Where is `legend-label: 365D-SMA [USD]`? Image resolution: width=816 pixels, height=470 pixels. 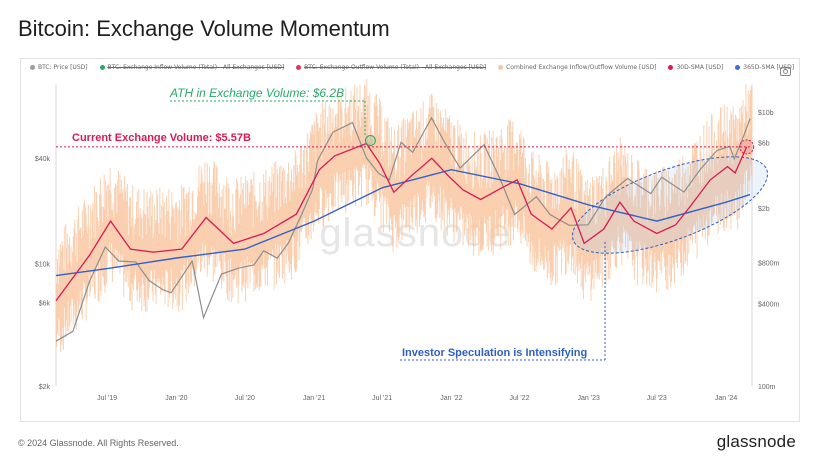 legend-label: 365D-SMA [USD] is located at coordinates (769, 67).